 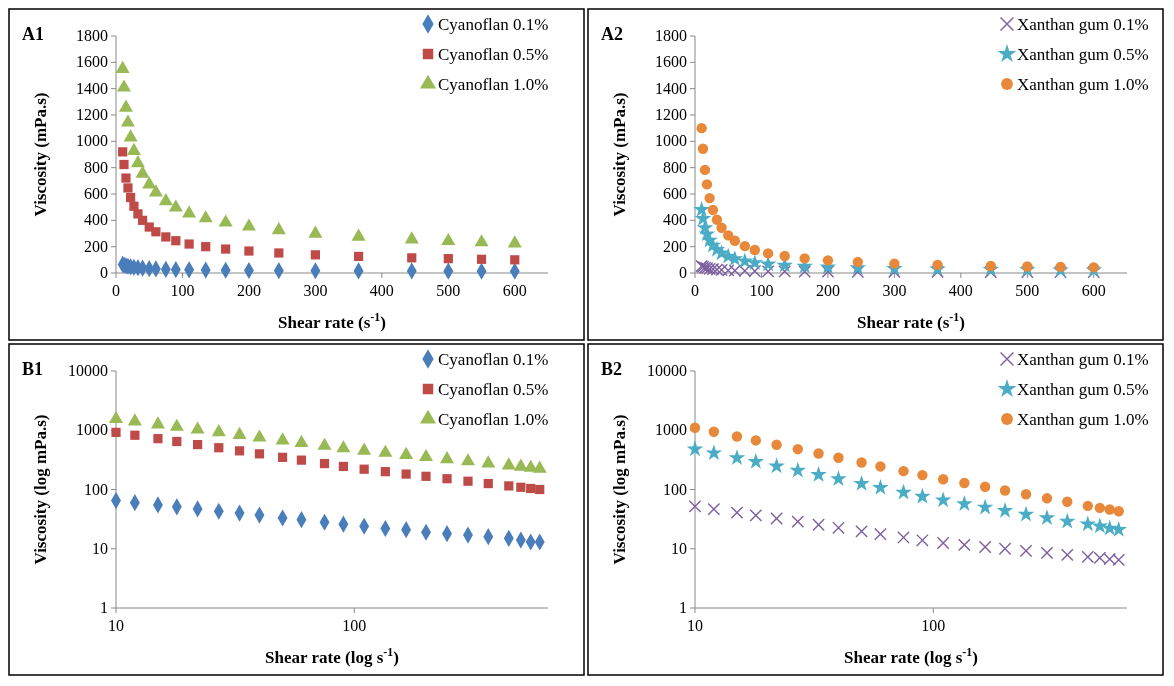 What do you see at coordinates (33, 34) in the screenshot?
I see `chart-title: A1` at bounding box center [33, 34].